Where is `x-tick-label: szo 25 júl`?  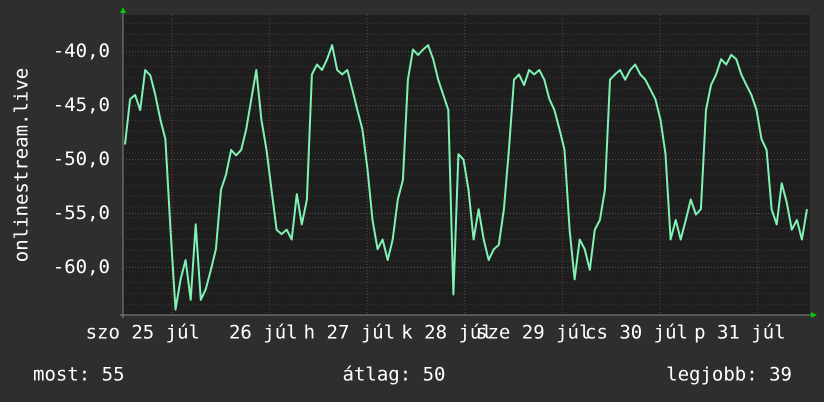 x-tick-label: szo 25 júl is located at coordinates (143, 333).